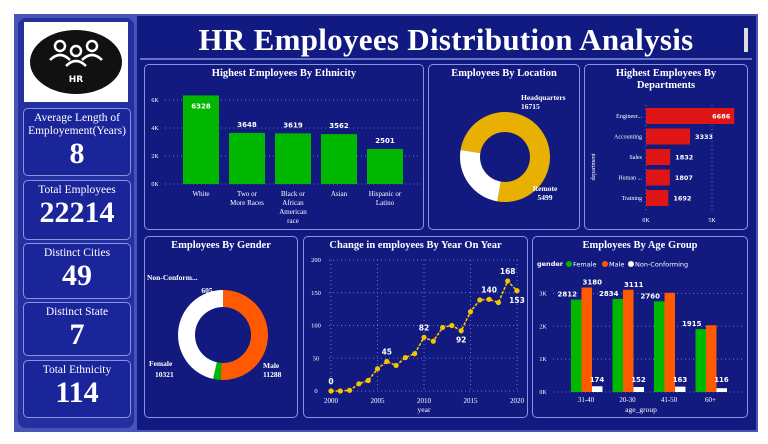 The image size is (768, 444). What do you see at coordinates (446, 39) in the screenshot?
I see `page-title-text: HR Employees Distribution Analysis` at bounding box center [446, 39].